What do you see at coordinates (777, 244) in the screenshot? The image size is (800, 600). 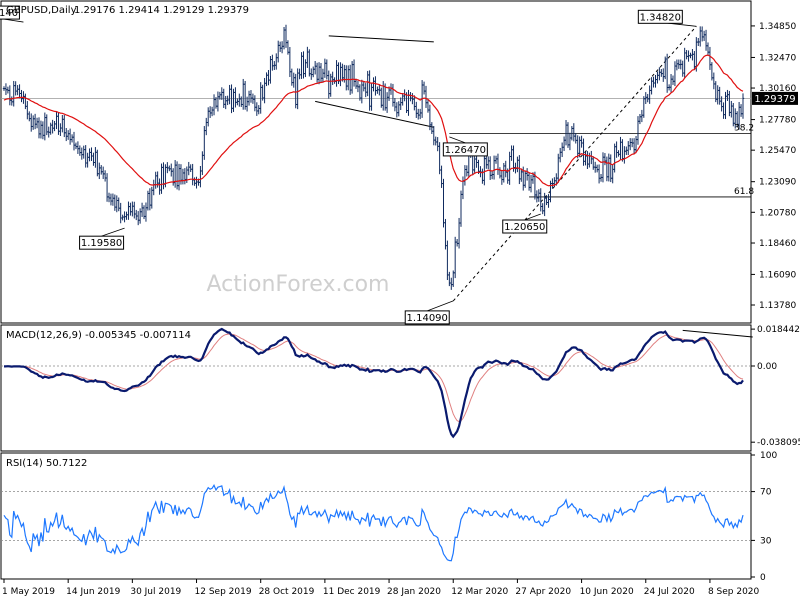 I see `price-tick-label: 1.18460` at bounding box center [777, 244].